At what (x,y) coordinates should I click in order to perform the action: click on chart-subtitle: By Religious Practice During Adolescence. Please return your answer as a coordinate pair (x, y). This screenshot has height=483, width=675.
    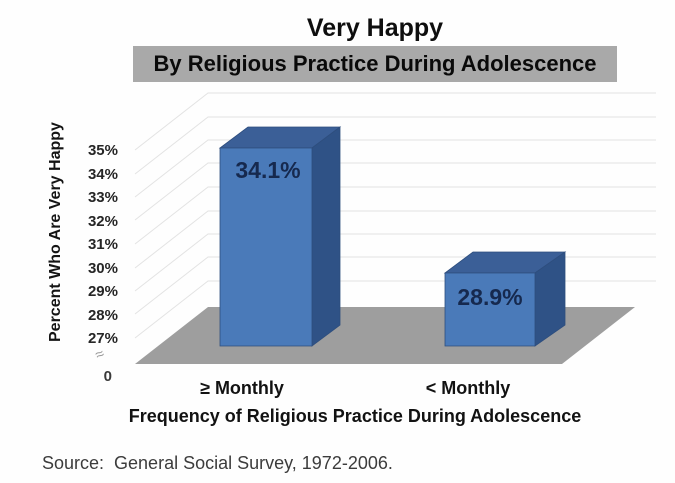
    Looking at the image, I should click on (375, 63).